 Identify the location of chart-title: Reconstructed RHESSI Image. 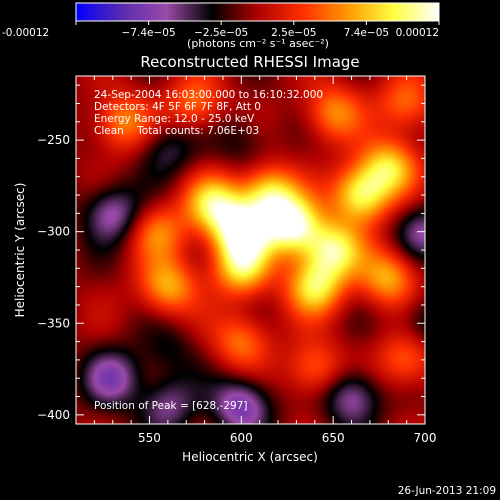
(249, 62).